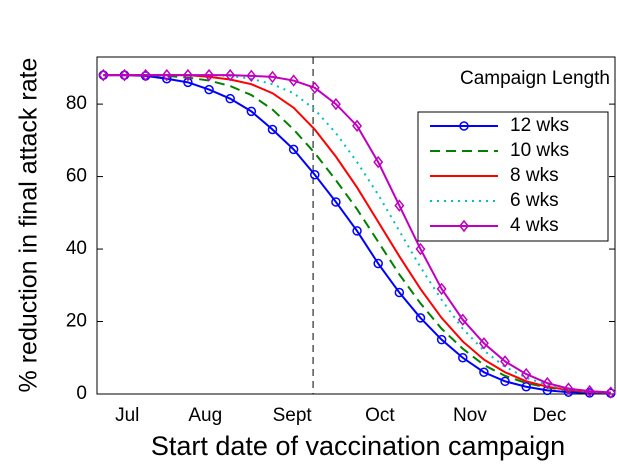 Image resolution: width=617 pixels, height=466 pixels. What do you see at coordinates (534, 225) in the screenshot?
I see `legend-label: 4 wks` at bounding box center [534, 225].